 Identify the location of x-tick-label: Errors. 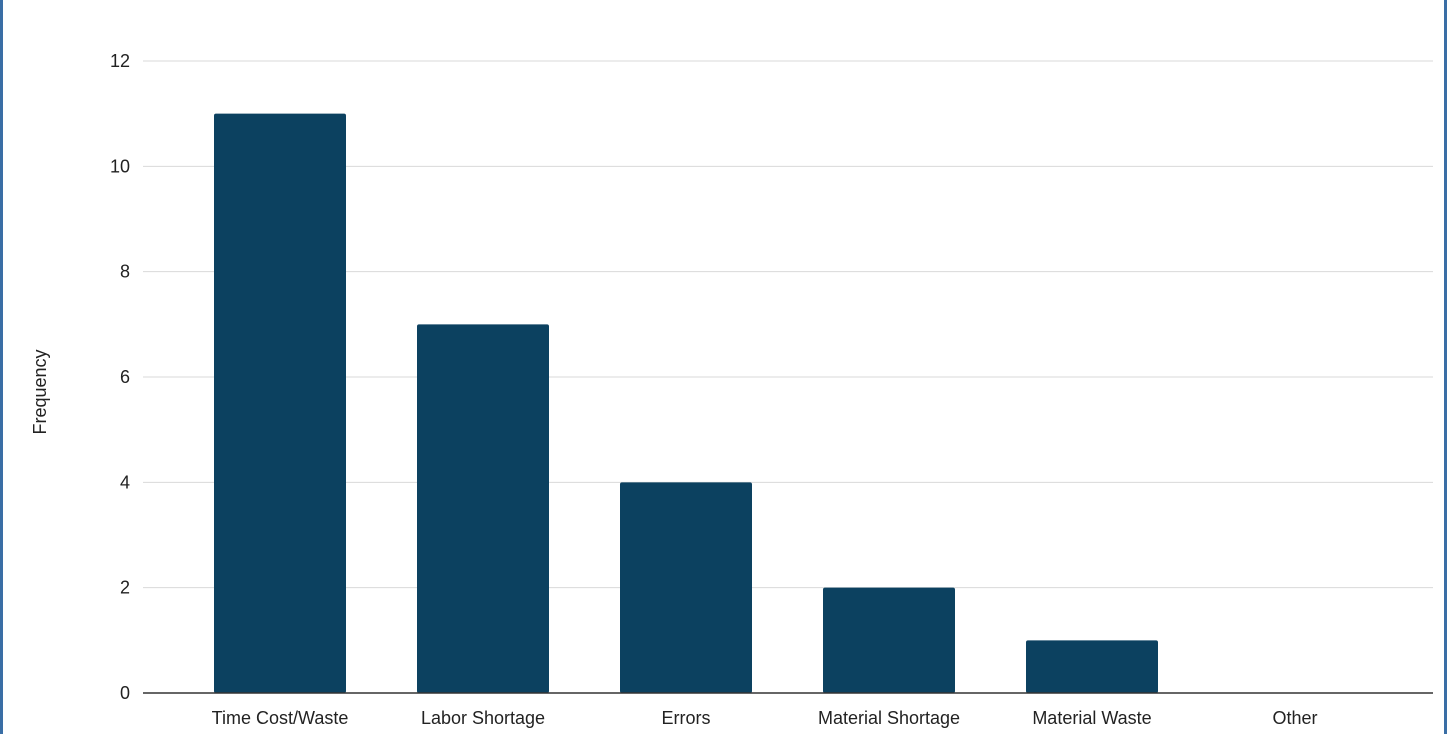
(686, 718).